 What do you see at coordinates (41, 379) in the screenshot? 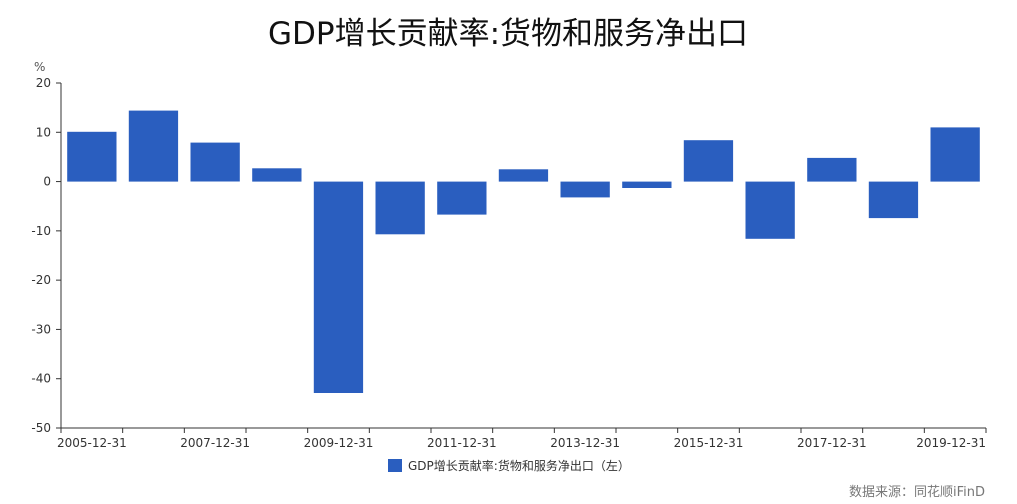
I see `y-tick-label: -40` at bounding box center [41, 379].